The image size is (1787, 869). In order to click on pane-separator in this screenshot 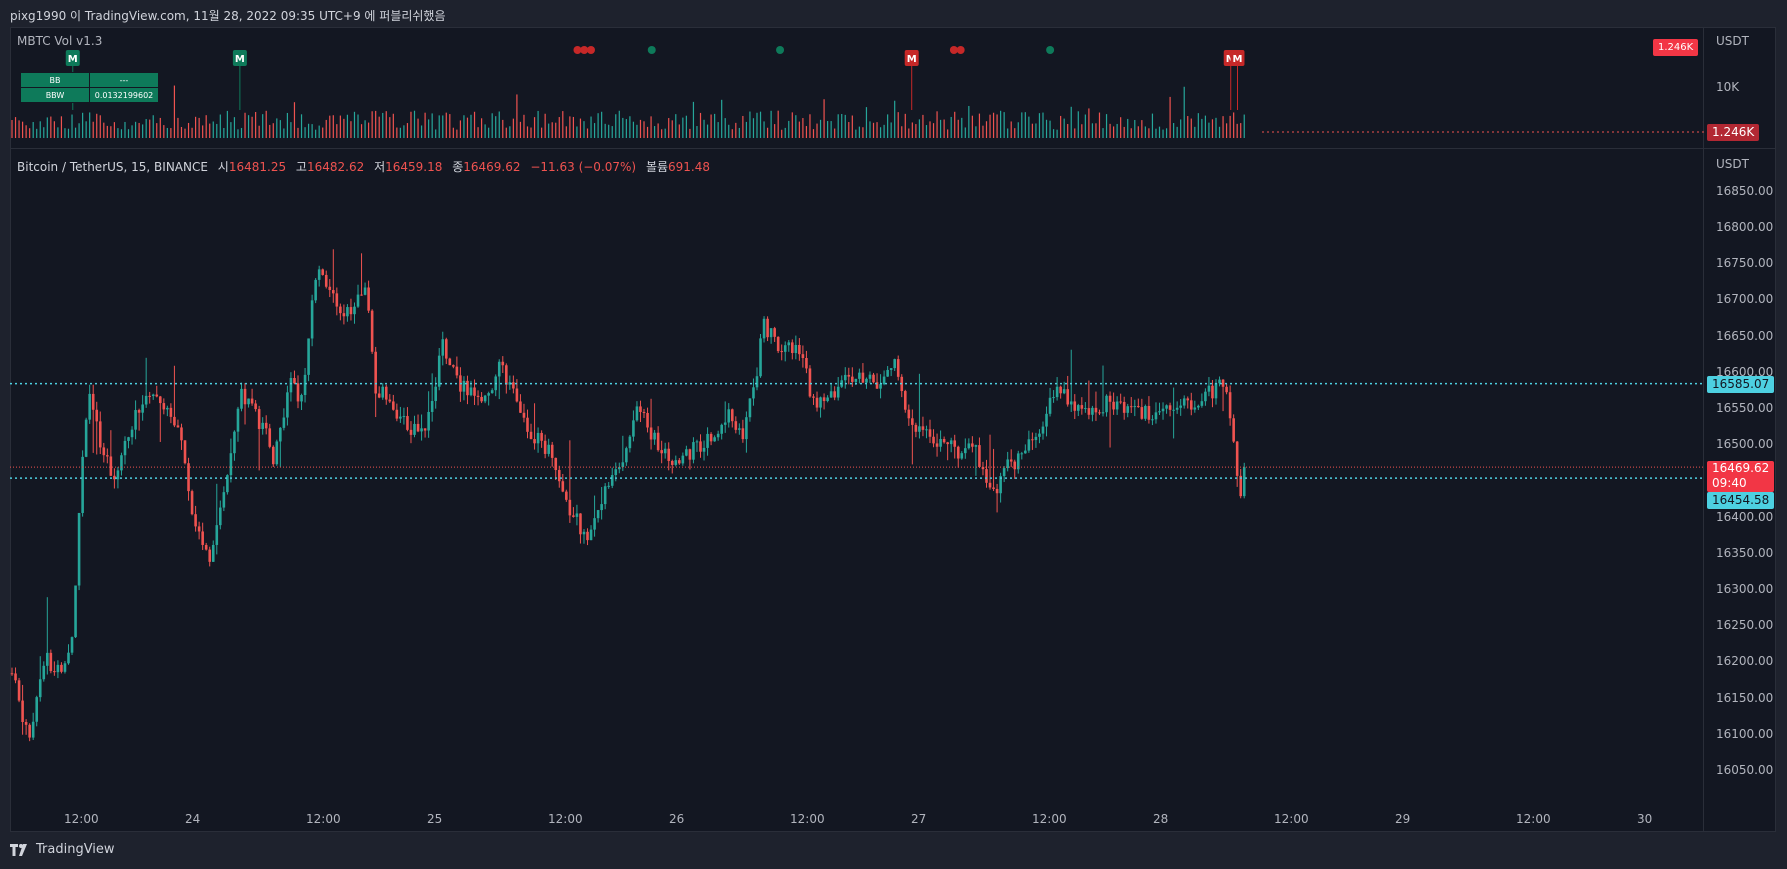, I will do `click(893, 148)`.